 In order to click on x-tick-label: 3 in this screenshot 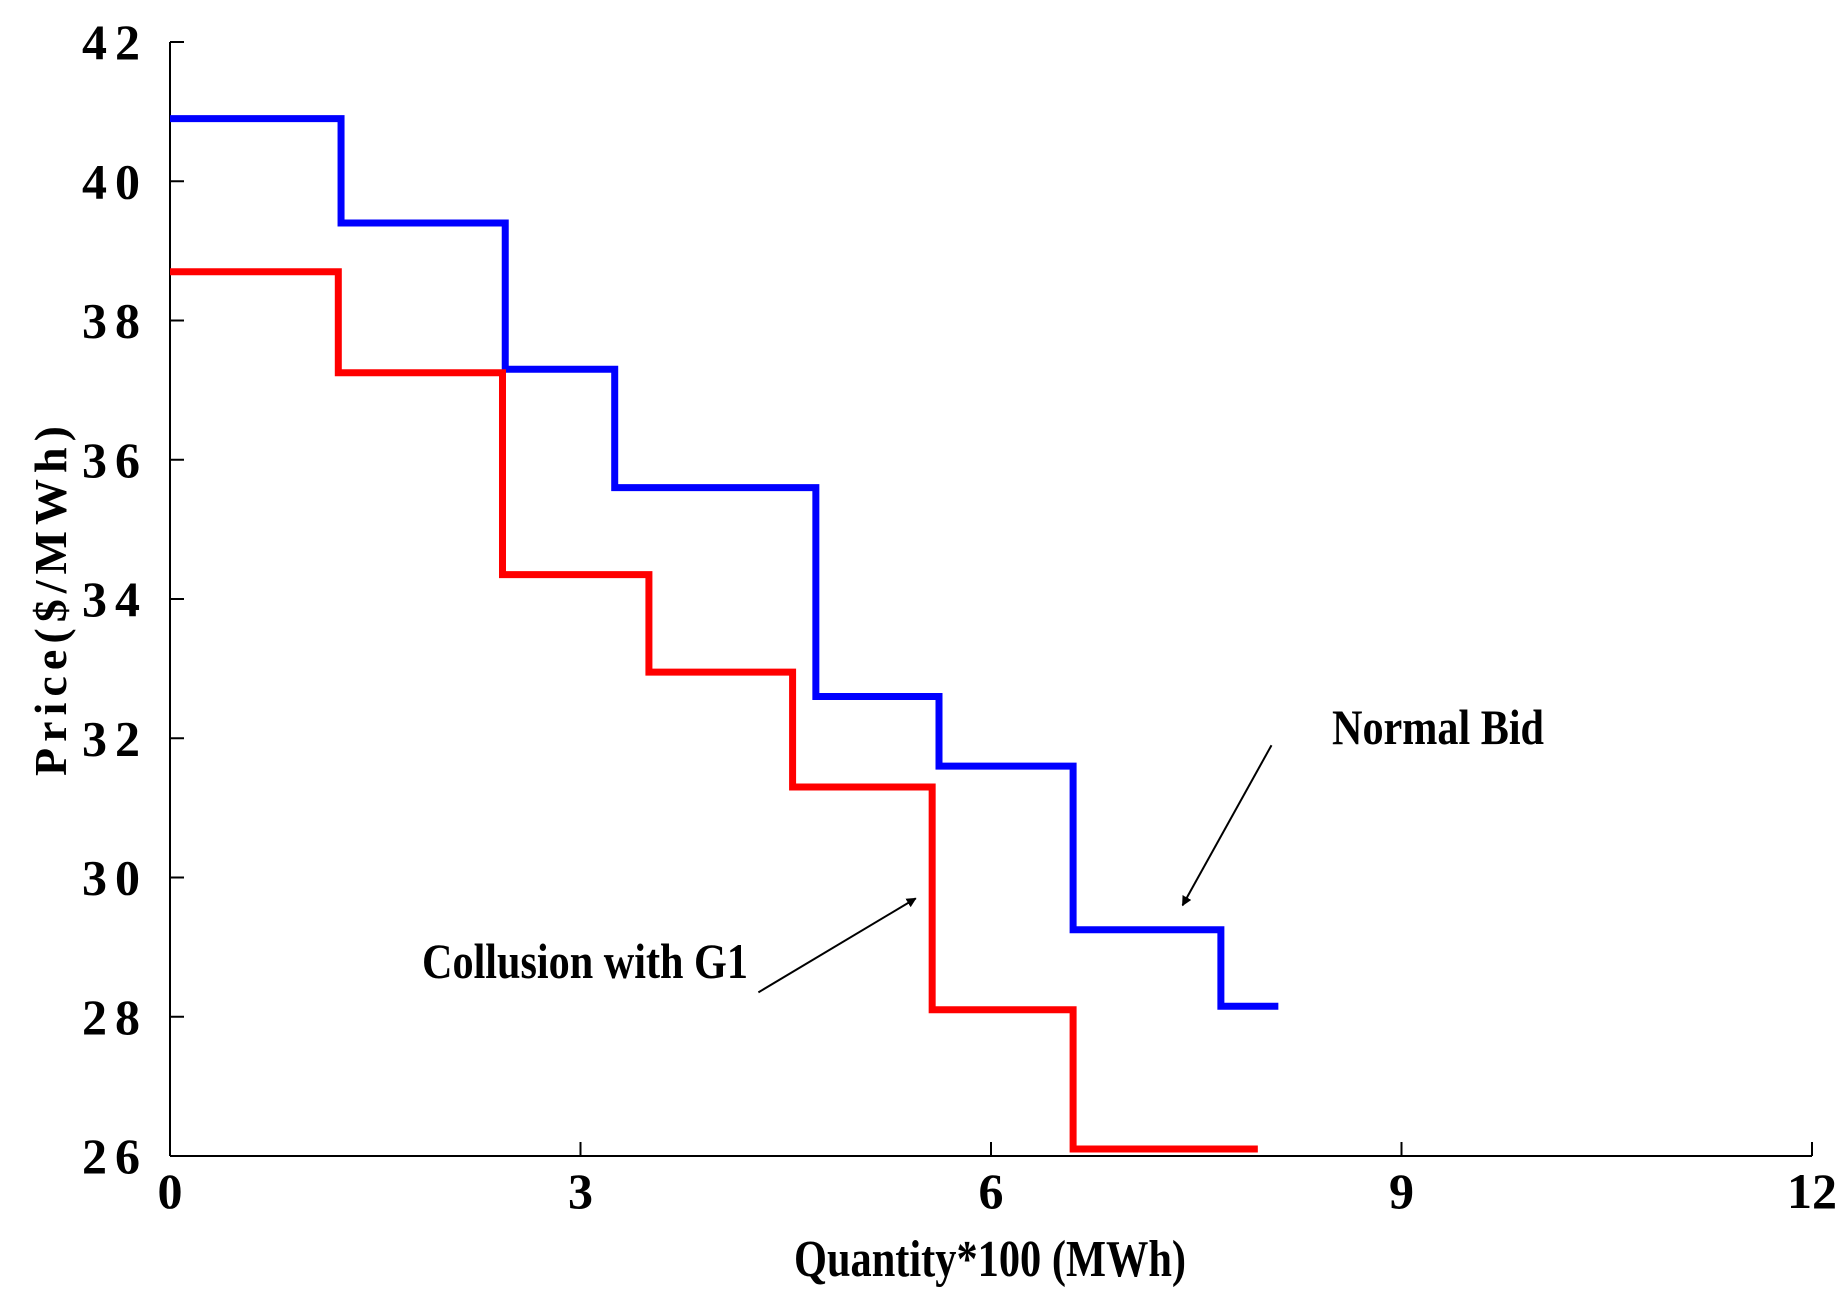, I will do `click(580, 1191)`.